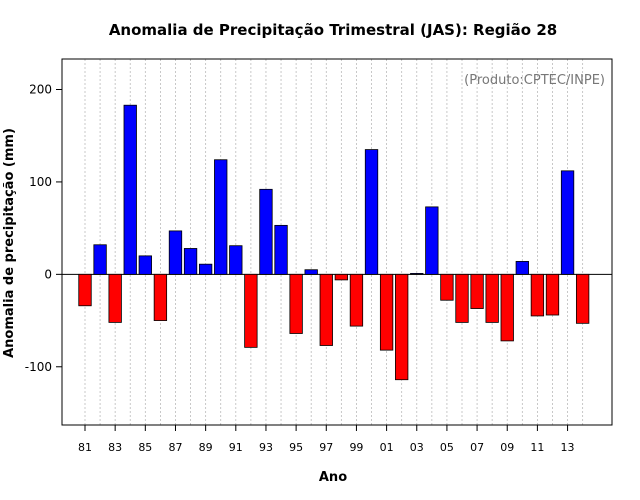  I want to click on x-tick-label-85: 85, so click(145, 447).